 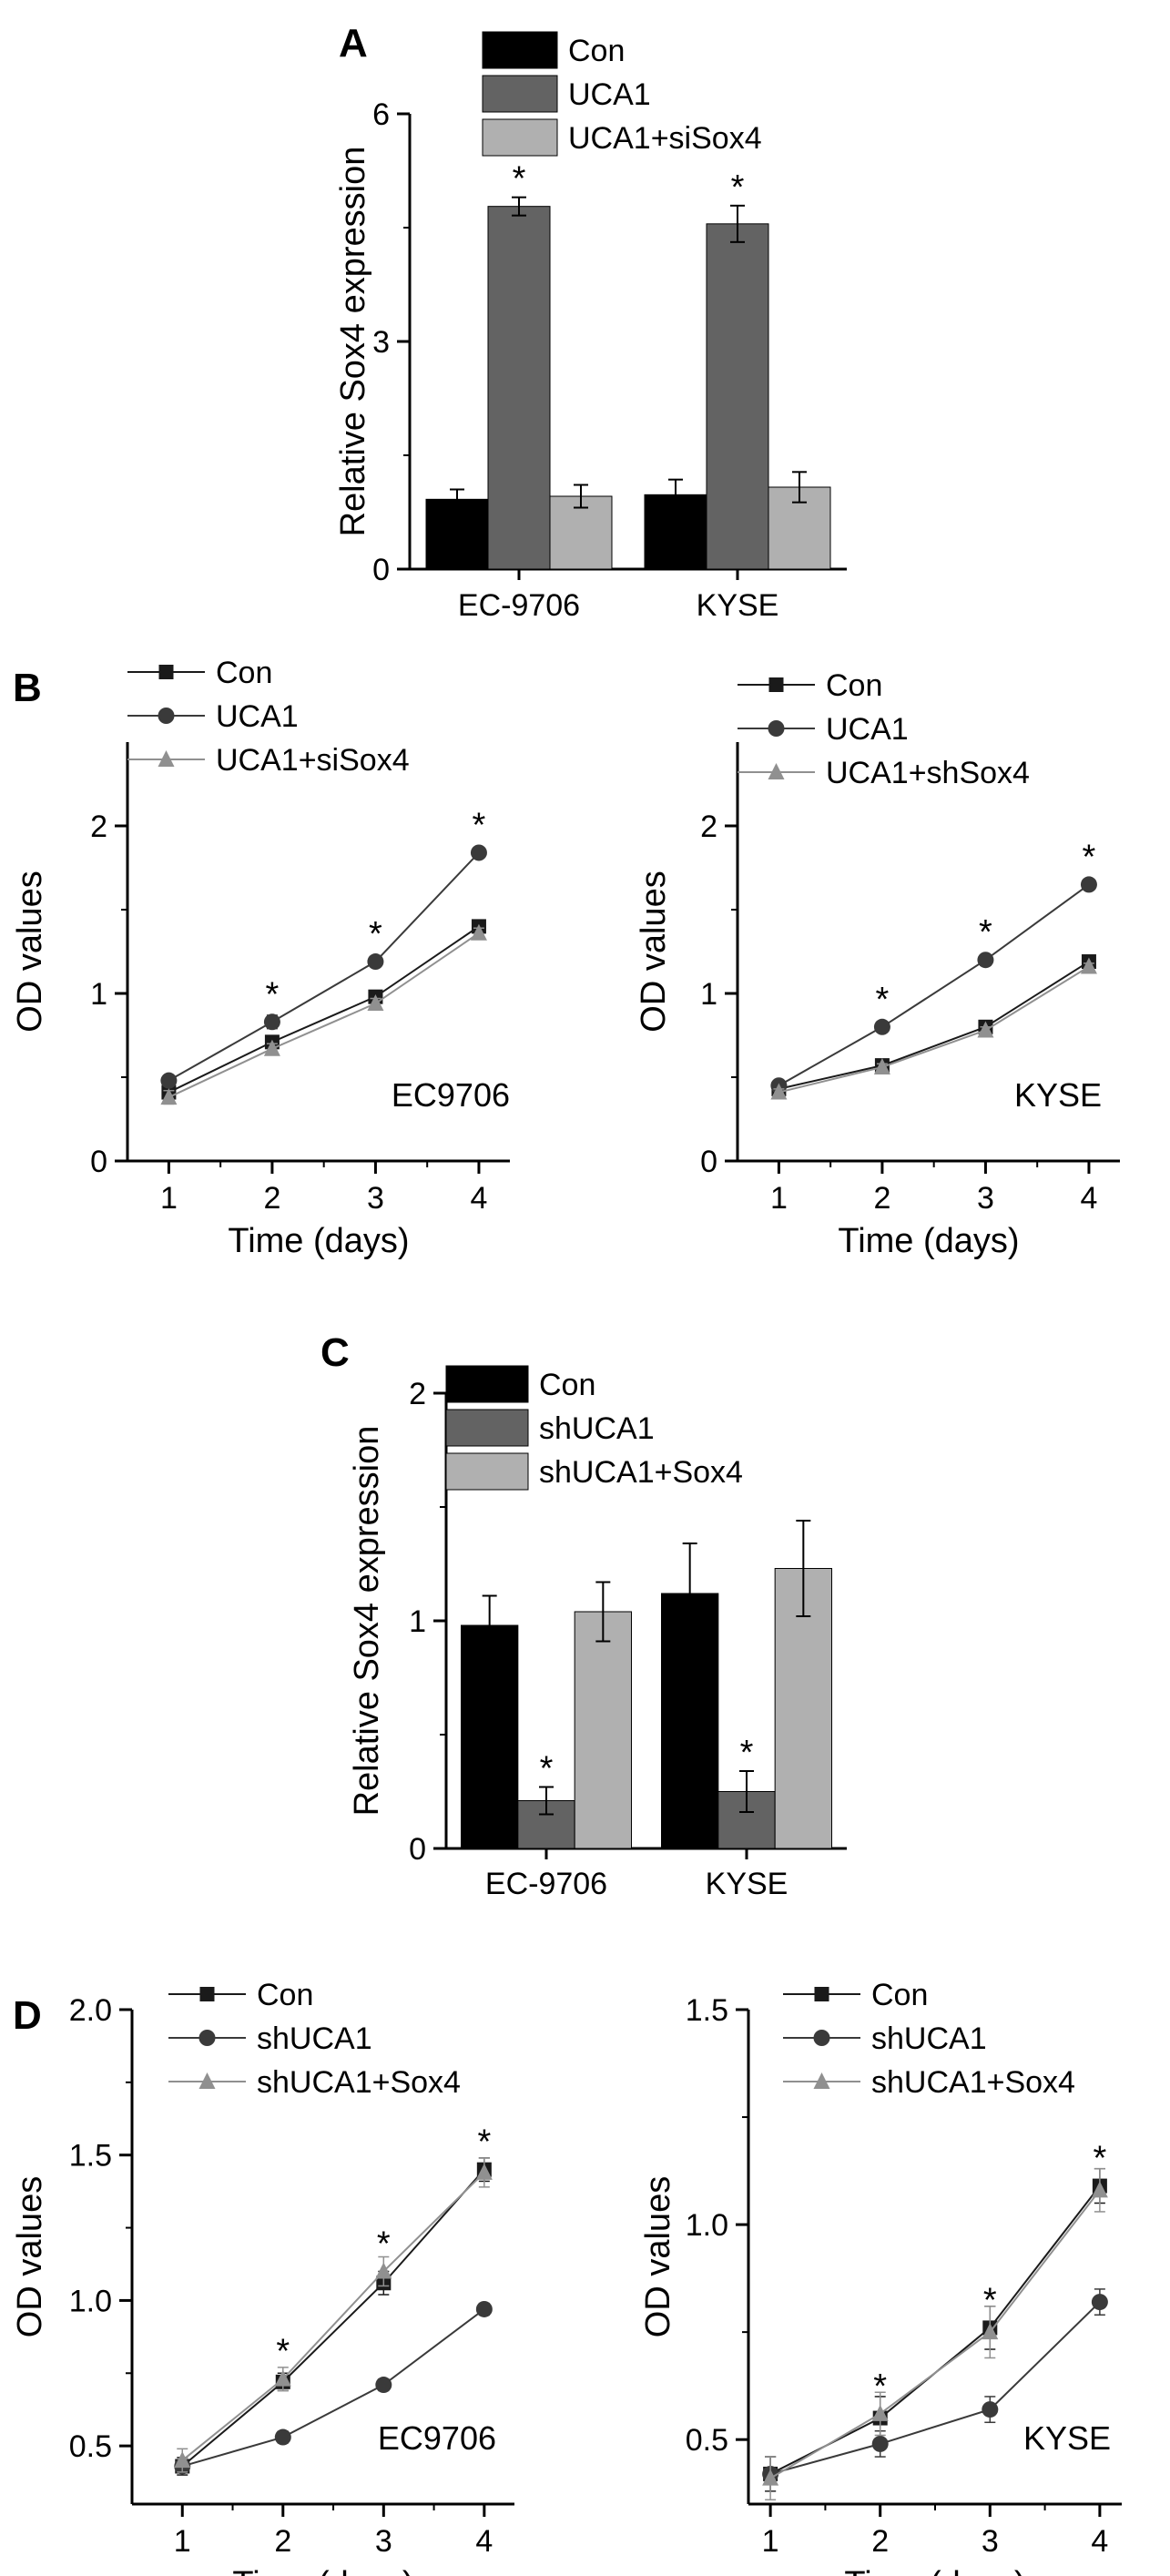 I want to click on series-line-uca1-sisox4, so click(x=324, y=1015).